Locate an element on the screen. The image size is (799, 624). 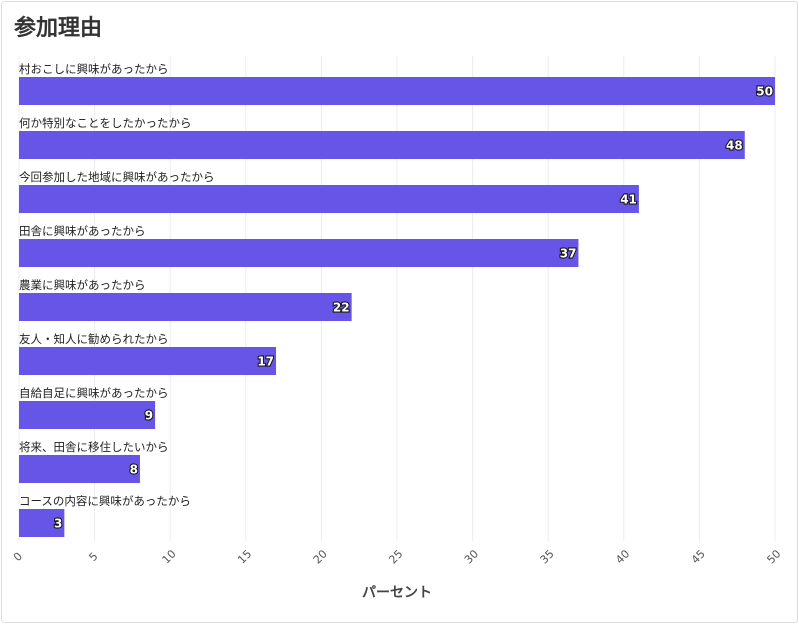
bar-value-label: 3 is located at coordinates (58, 524).